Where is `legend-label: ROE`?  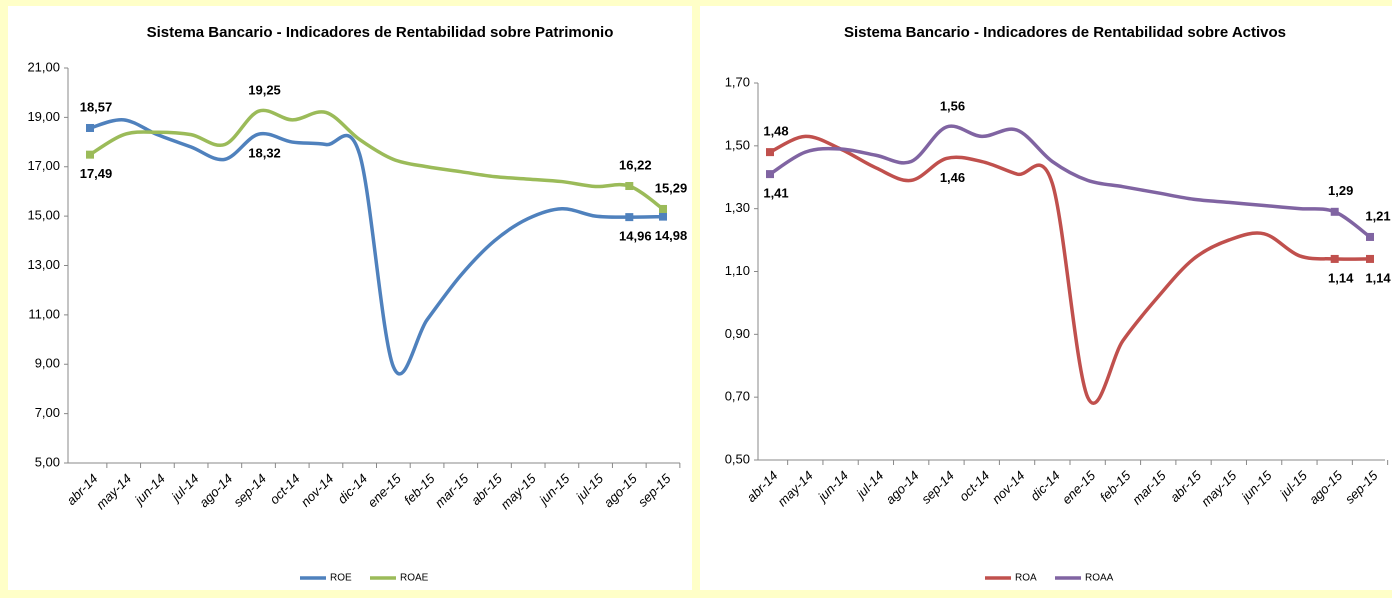 legend-label: ROE is located at coordinates (341, 578).